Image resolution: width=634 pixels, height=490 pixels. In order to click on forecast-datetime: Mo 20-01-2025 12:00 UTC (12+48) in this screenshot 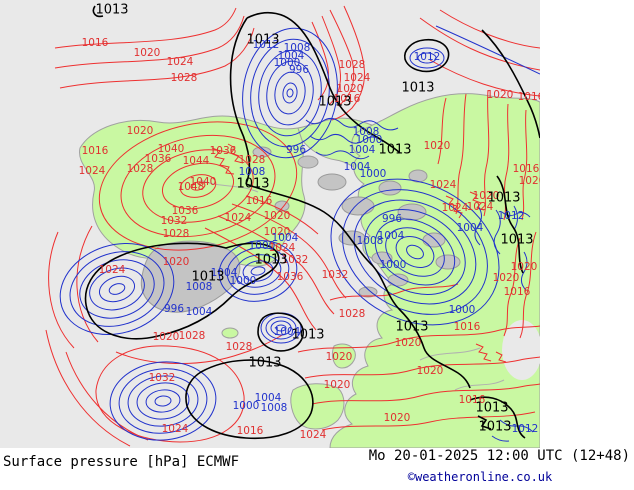, I will do `click(499, 456)`.